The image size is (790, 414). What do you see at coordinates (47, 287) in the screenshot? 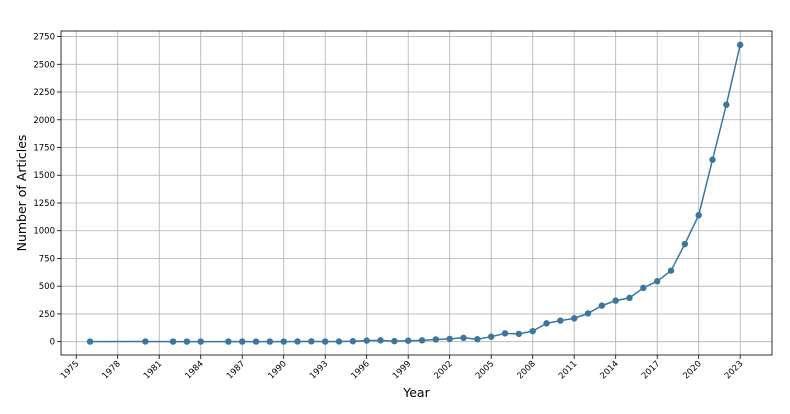
I see `y-tick-label: 500` at bounding box center [47, 287].